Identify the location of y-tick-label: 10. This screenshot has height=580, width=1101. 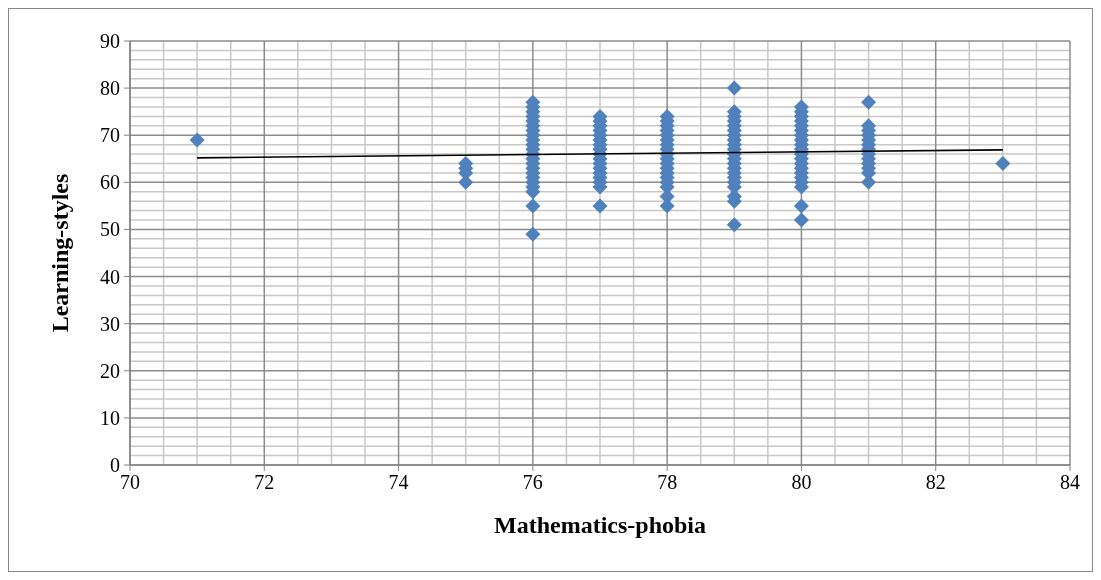
(110, 417).